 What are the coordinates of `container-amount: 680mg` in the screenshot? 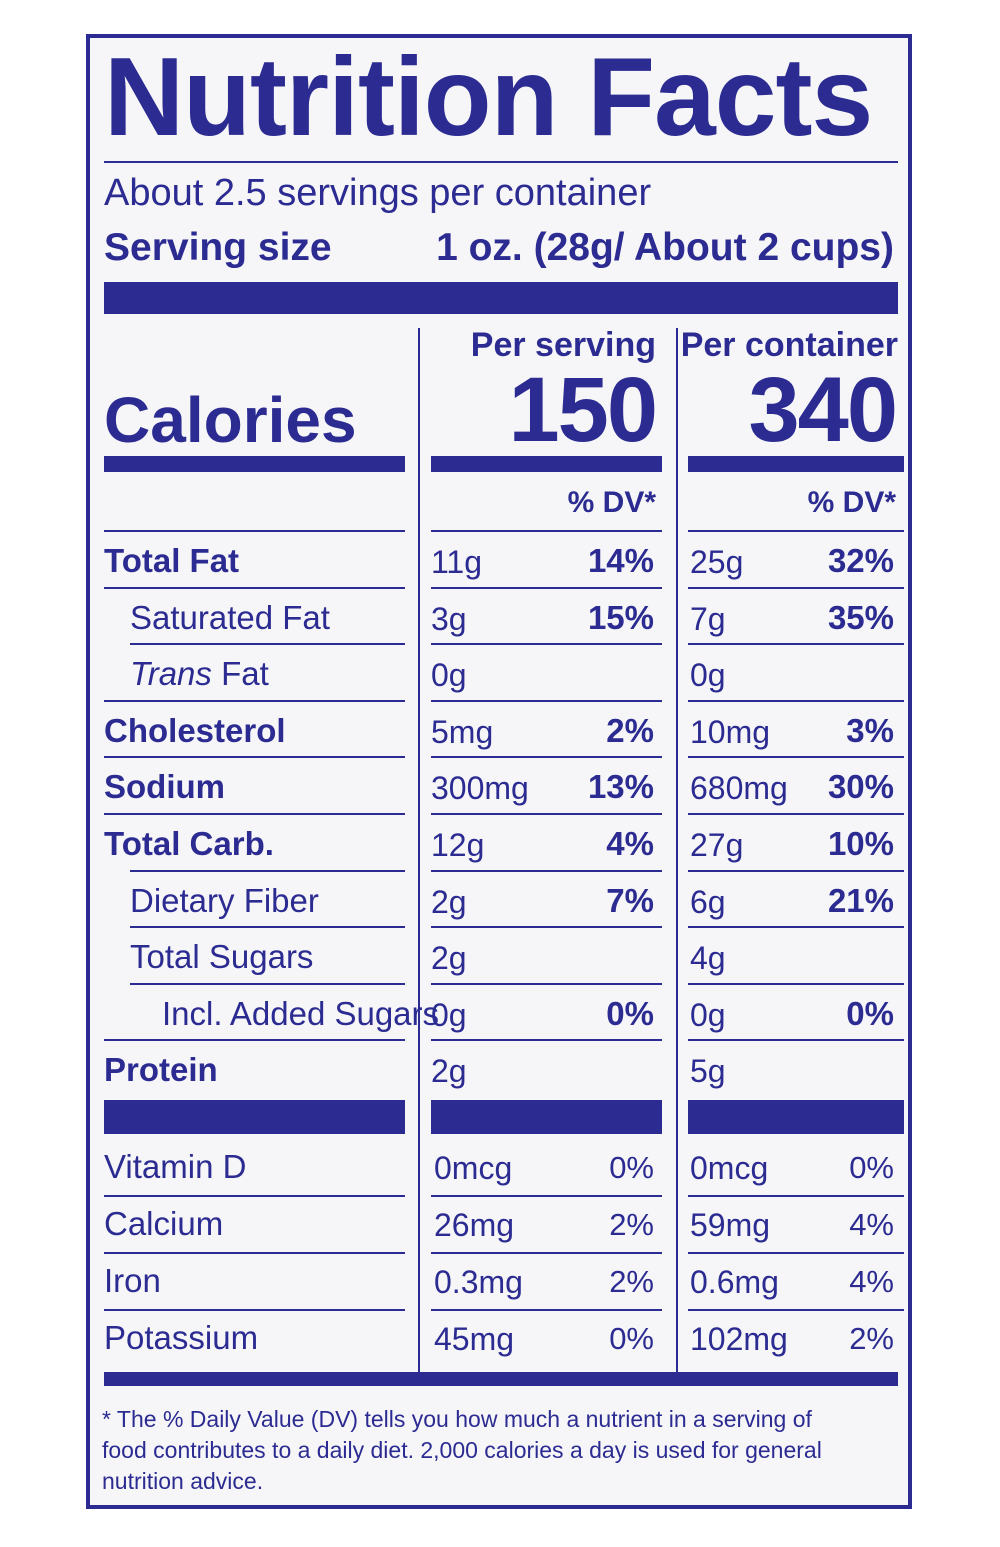 It's located at (739, 788).